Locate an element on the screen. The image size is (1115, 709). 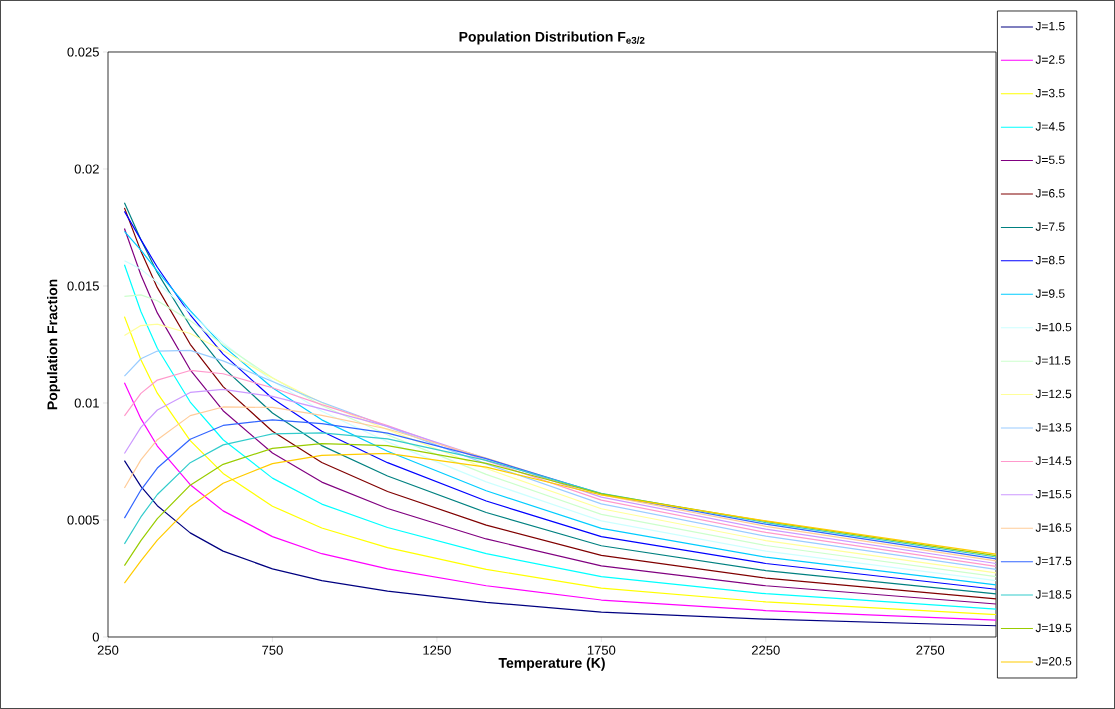
y-axis-title: Population Fraction is located at coordinates (54, 344).